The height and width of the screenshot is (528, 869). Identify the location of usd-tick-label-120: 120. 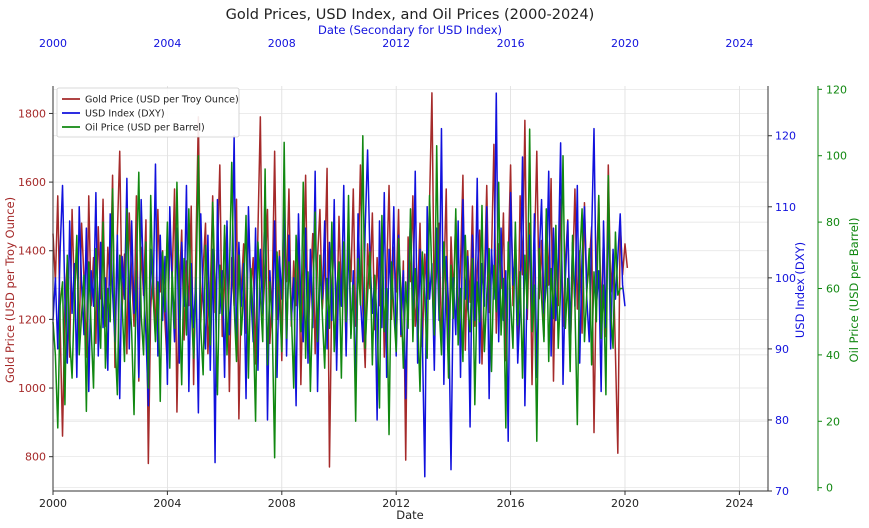
(785, 136).